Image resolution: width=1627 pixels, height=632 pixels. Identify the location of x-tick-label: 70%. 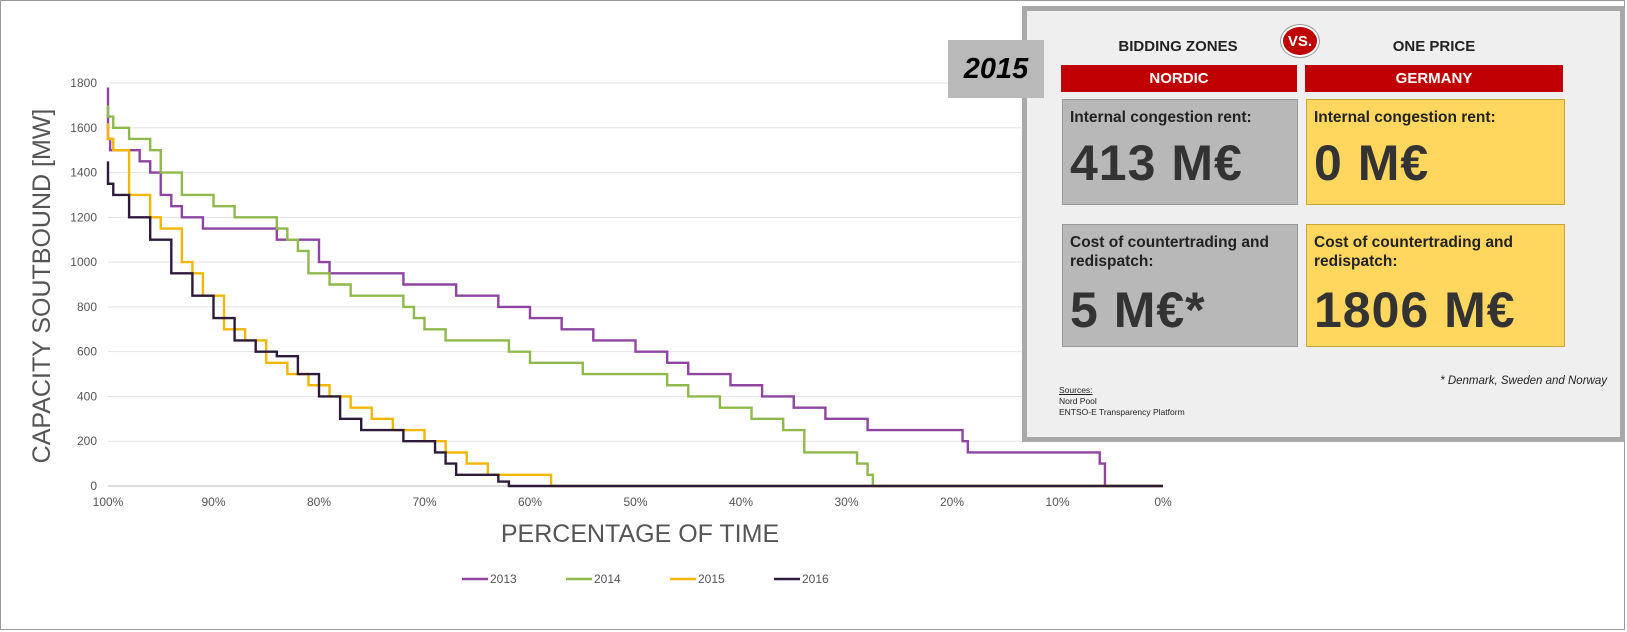
(424, 502).